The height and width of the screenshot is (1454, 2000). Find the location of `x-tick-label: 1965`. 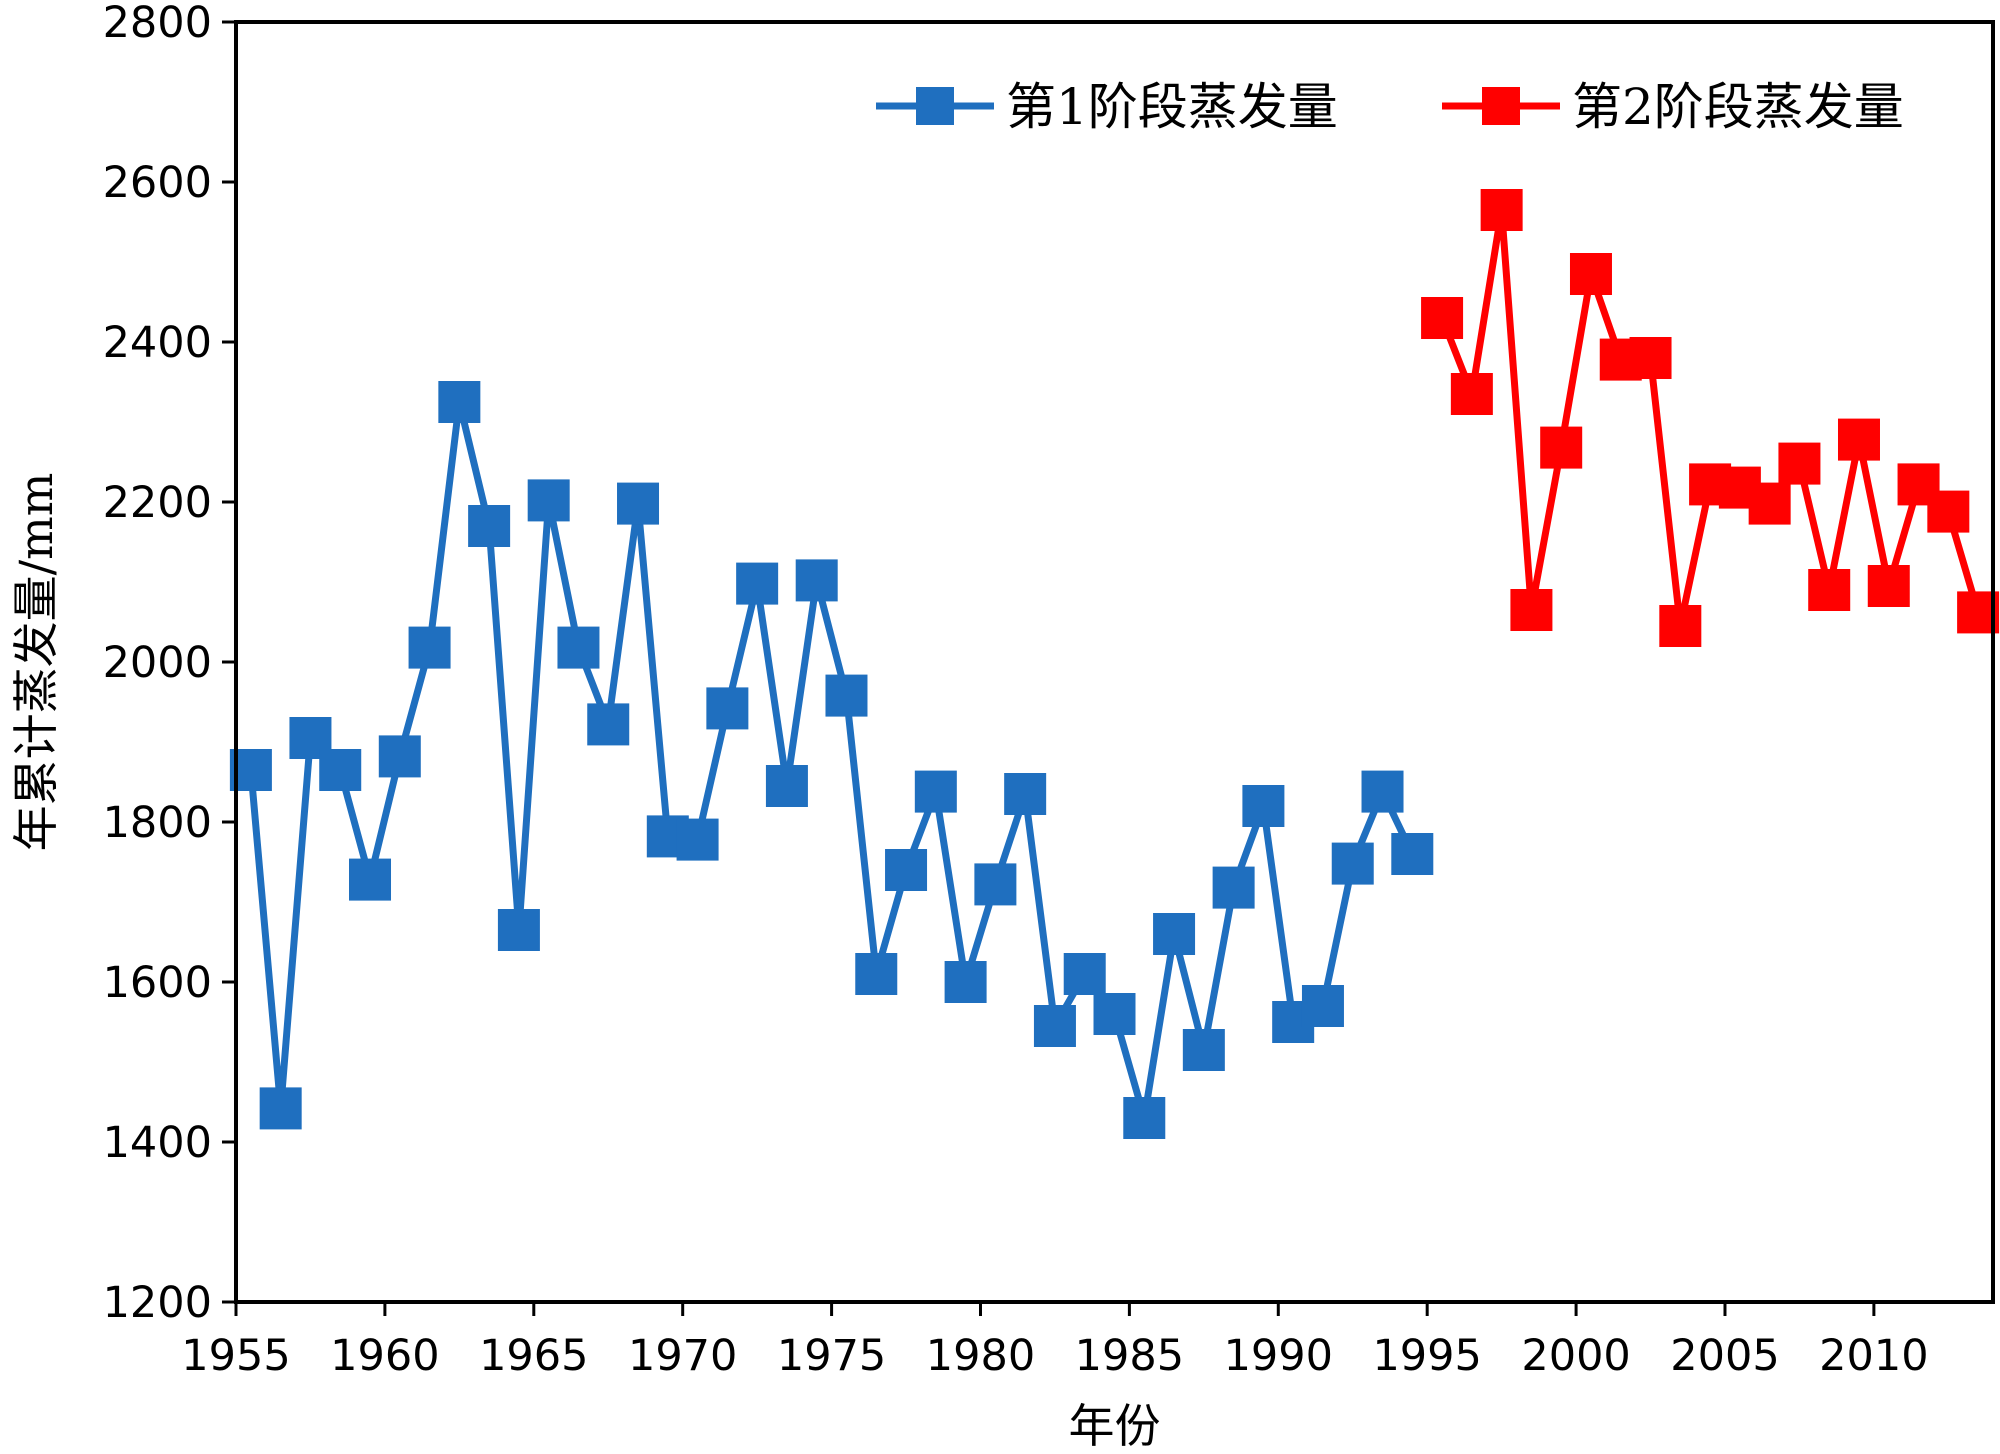

x-tick-label: 1965 is located at coordinates (533, 1356).